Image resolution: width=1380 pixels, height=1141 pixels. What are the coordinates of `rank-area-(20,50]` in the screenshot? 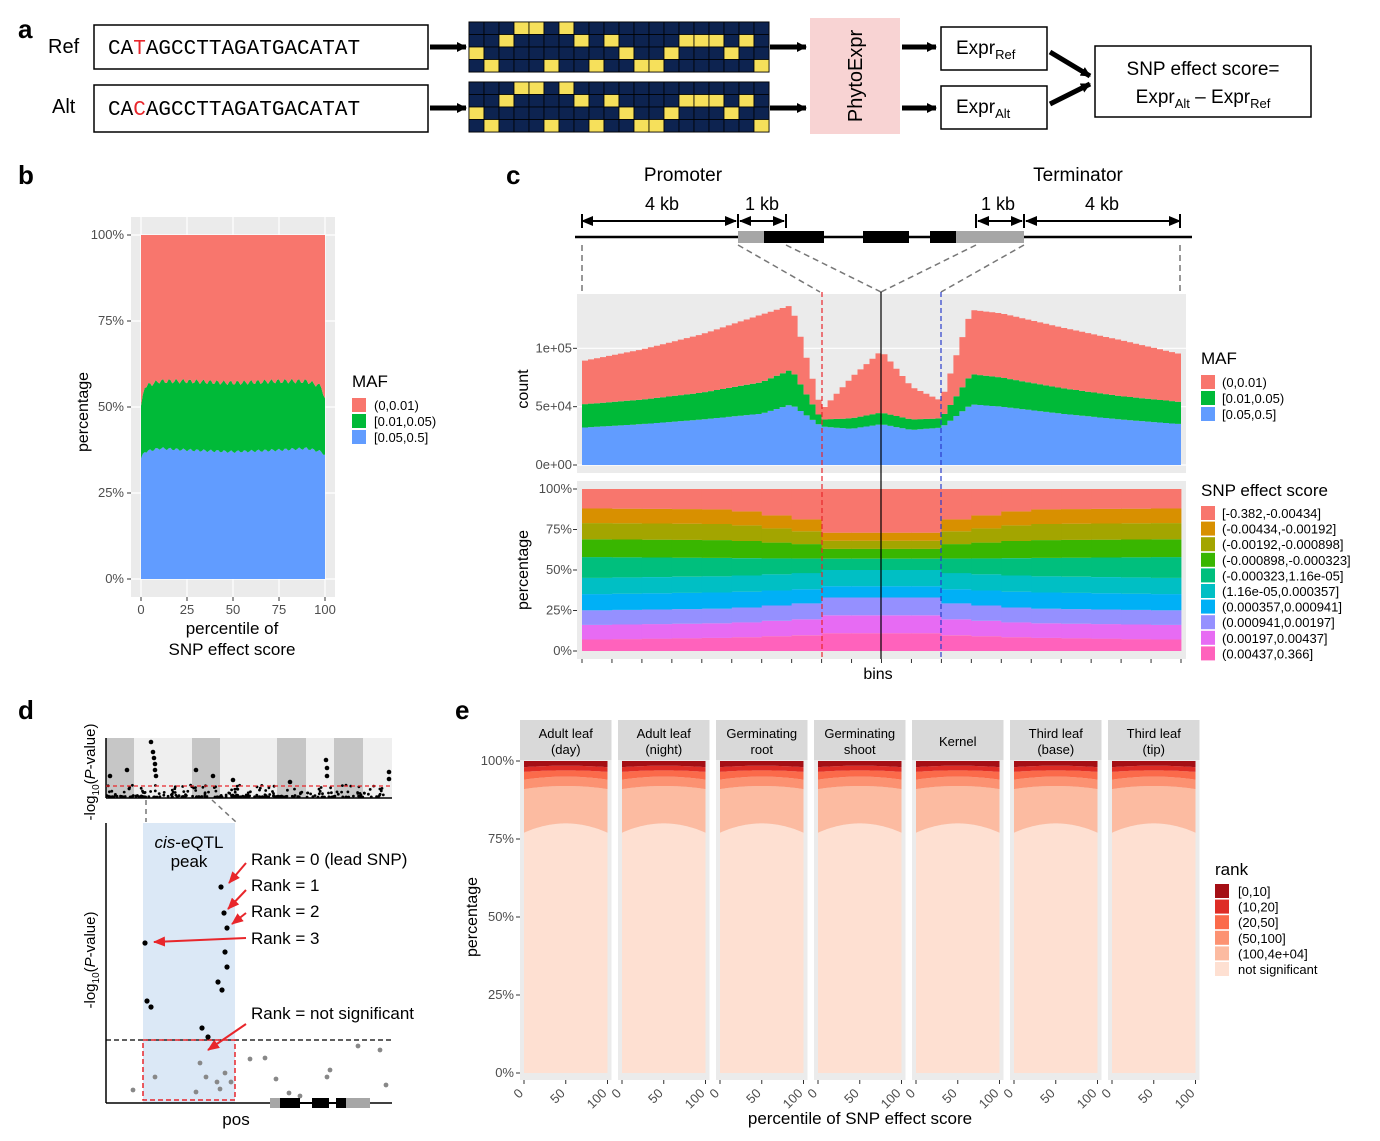 It's located at (566, 775).